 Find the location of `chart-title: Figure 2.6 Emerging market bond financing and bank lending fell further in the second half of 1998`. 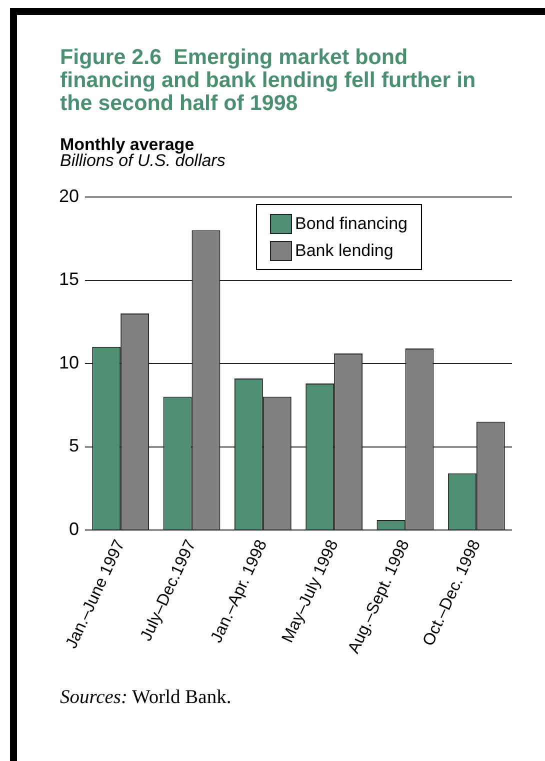

chart-title: Figure 2.6 Emerging market bond financing and bank lending fell further in the second half of 1998 is located at coordinates (268, 80).